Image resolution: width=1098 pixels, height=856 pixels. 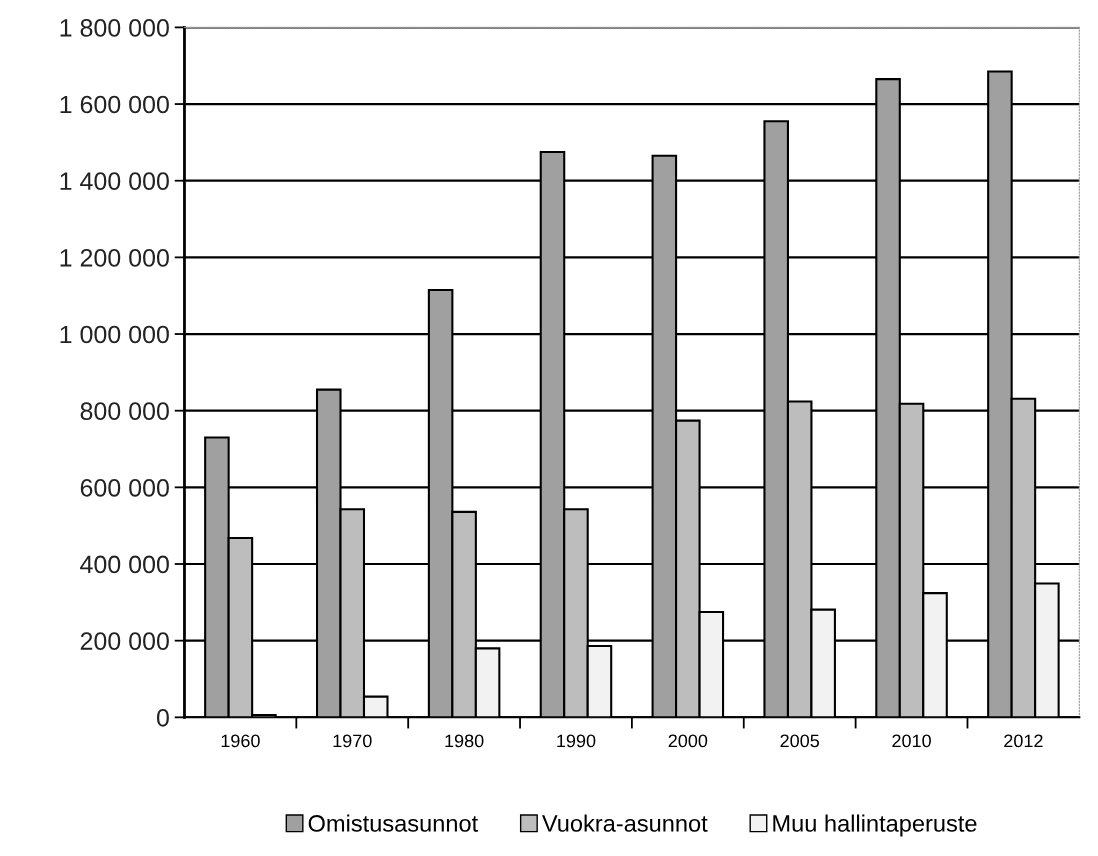 What do you see at coordinates (162, 717) in the screenshot?
I see `y-tick-label: 0` at bounding box center [162, 717].